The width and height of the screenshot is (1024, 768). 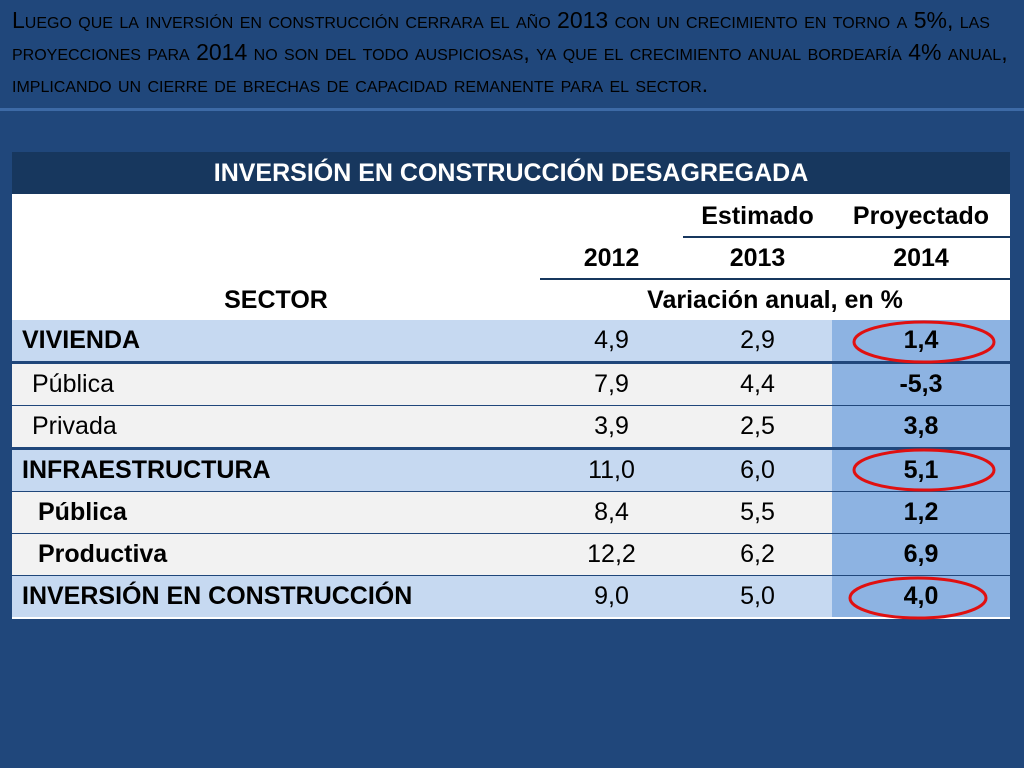 I want to click on estimated-label: Estimado, so click(x=757, y=215).